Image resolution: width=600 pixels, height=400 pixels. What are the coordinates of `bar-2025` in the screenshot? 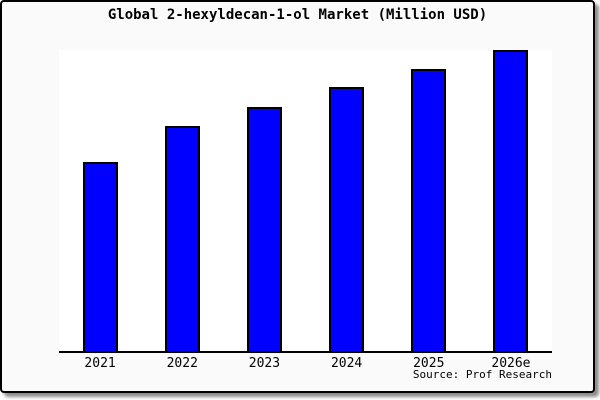 It's located at (429, 210).